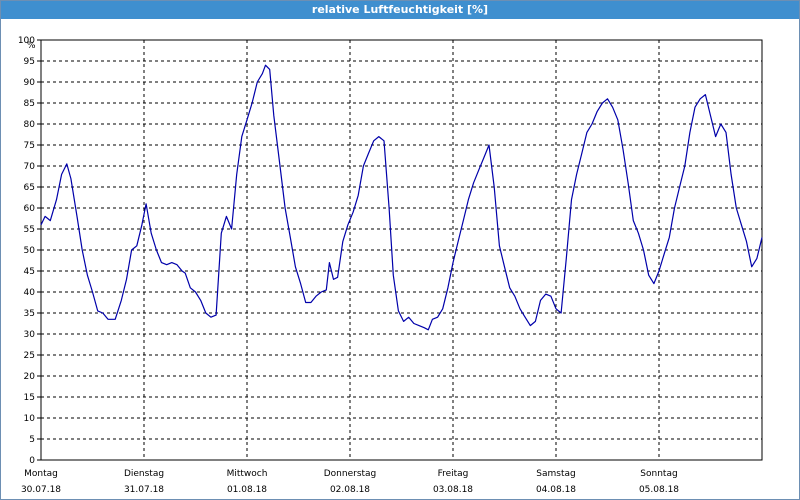 Image resolution: width=800 pixels, height=500 pixels. I want to click on y-tick-label: 45, so click(29, 272).